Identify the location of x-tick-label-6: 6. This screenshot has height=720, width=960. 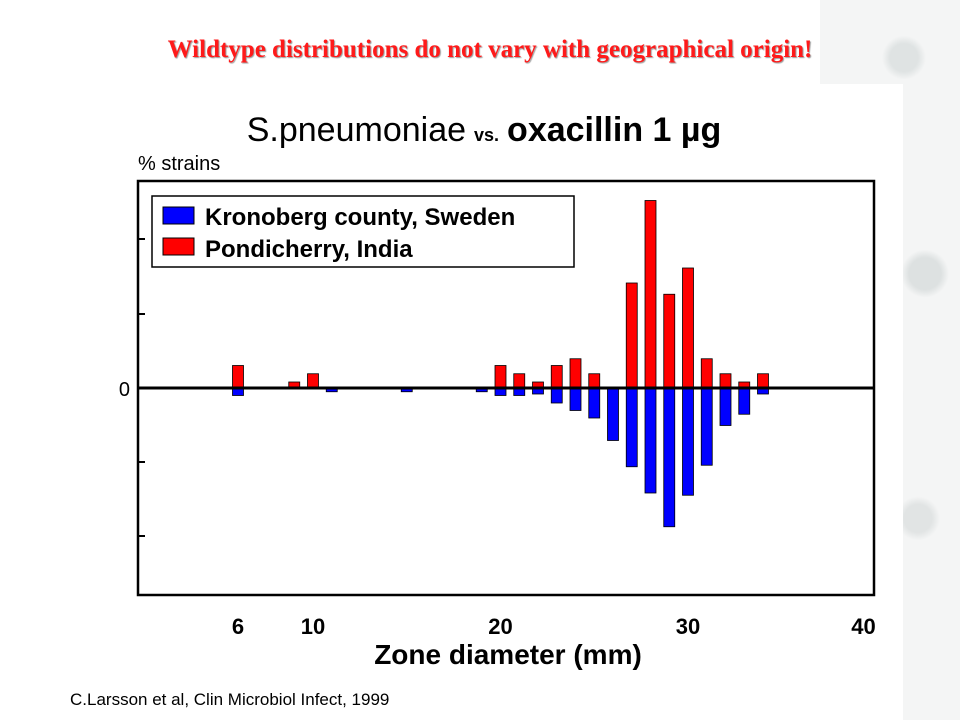
(238, 626).